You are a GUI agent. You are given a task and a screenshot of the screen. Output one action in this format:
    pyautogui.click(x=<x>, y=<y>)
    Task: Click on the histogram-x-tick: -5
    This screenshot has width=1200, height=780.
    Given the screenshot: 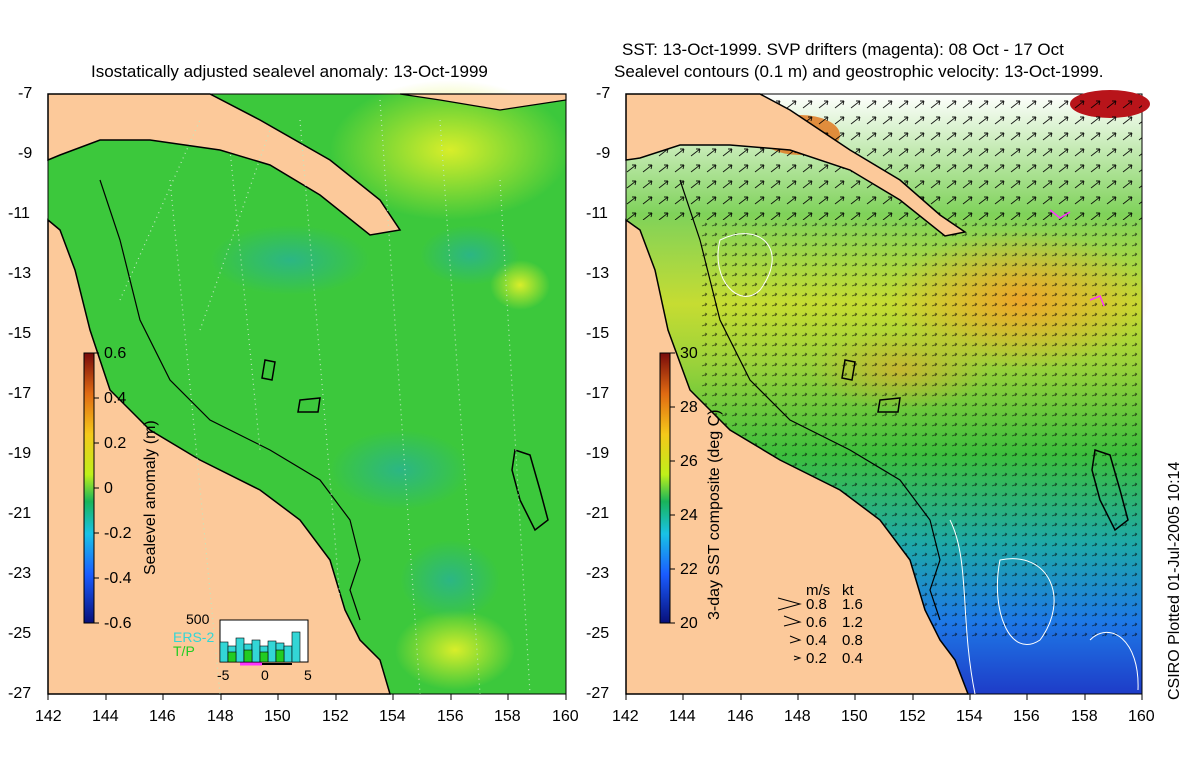 What is the action you would take?
    pyautogui.click(x=223, y=675)
    